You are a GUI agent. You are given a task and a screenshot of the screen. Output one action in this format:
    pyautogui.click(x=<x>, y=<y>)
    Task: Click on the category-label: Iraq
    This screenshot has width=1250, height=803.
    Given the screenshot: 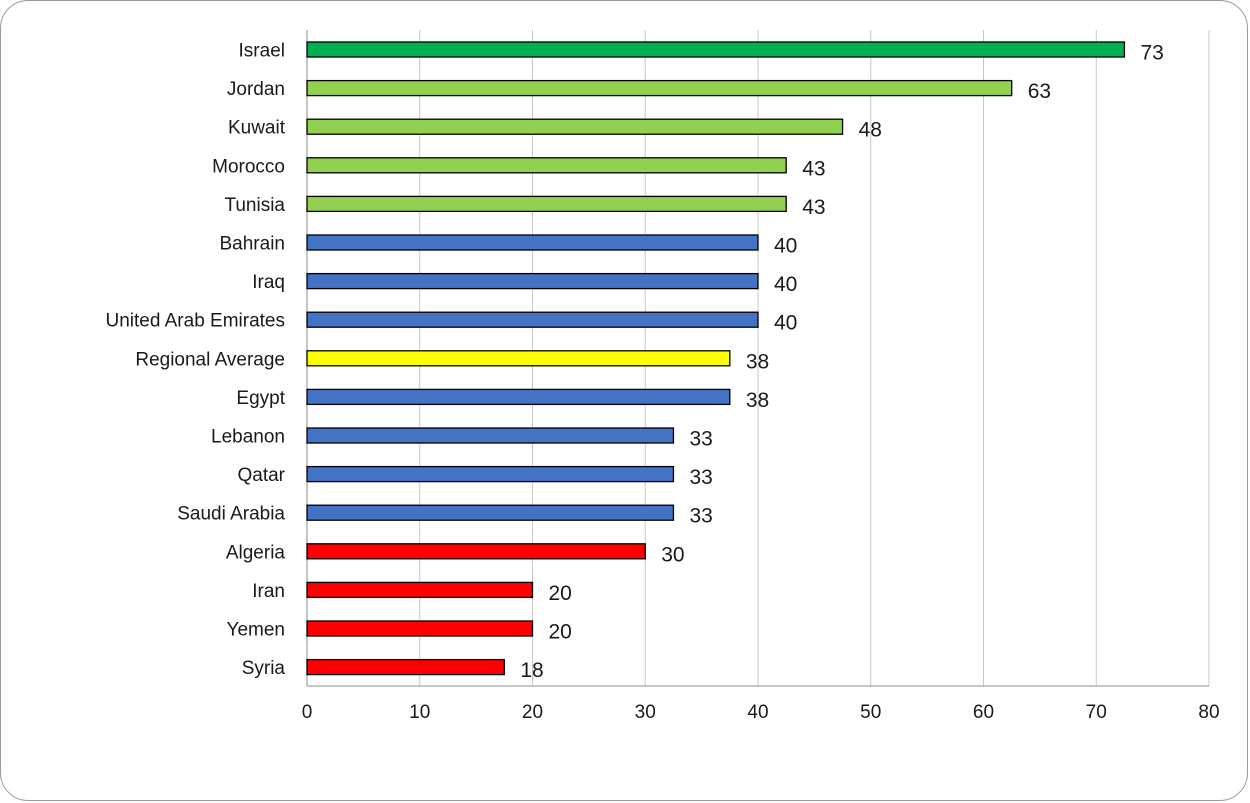 What is the action you would take?
    pyautogui.click(x=268, y=282)
    